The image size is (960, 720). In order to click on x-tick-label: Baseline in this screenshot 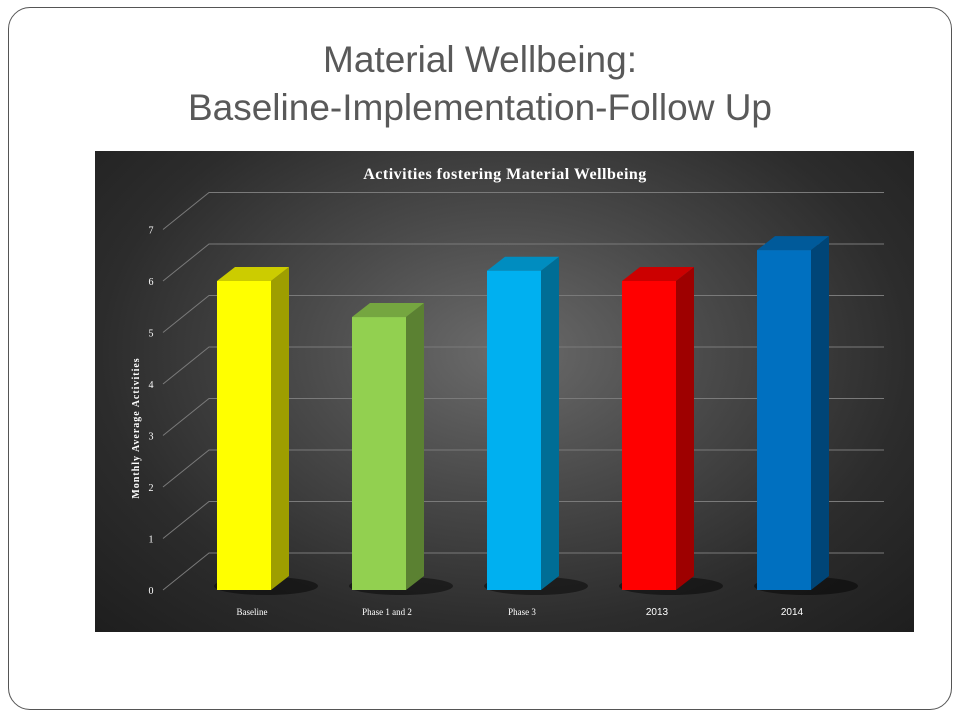, I will do `click(252, 612)`.